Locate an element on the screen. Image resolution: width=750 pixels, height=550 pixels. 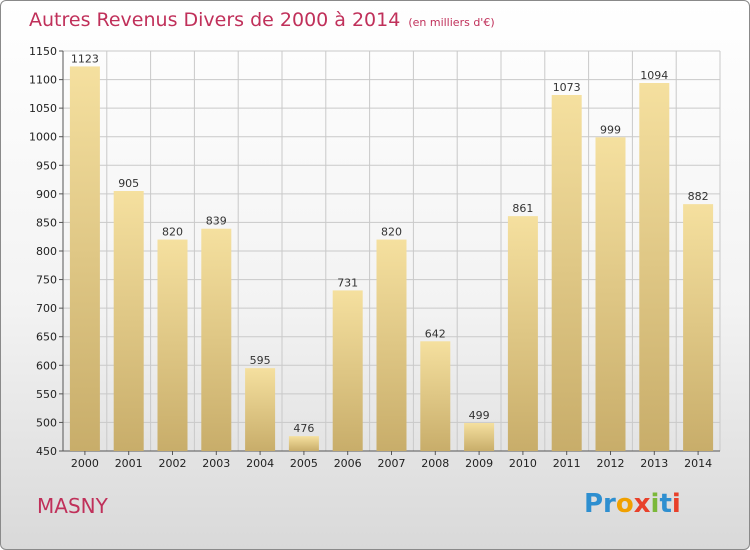
data-label: 595 is located at coordinates (260, 360).